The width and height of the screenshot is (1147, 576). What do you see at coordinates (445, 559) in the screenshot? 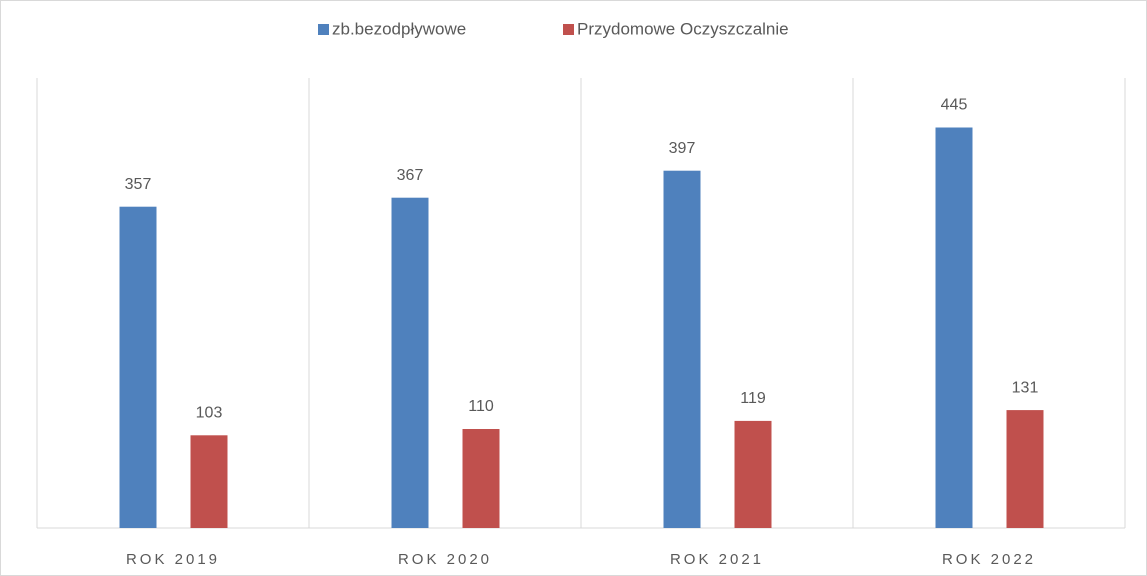
I see `x-tick-label: ROK 2020` at bounding box center [445, 559].